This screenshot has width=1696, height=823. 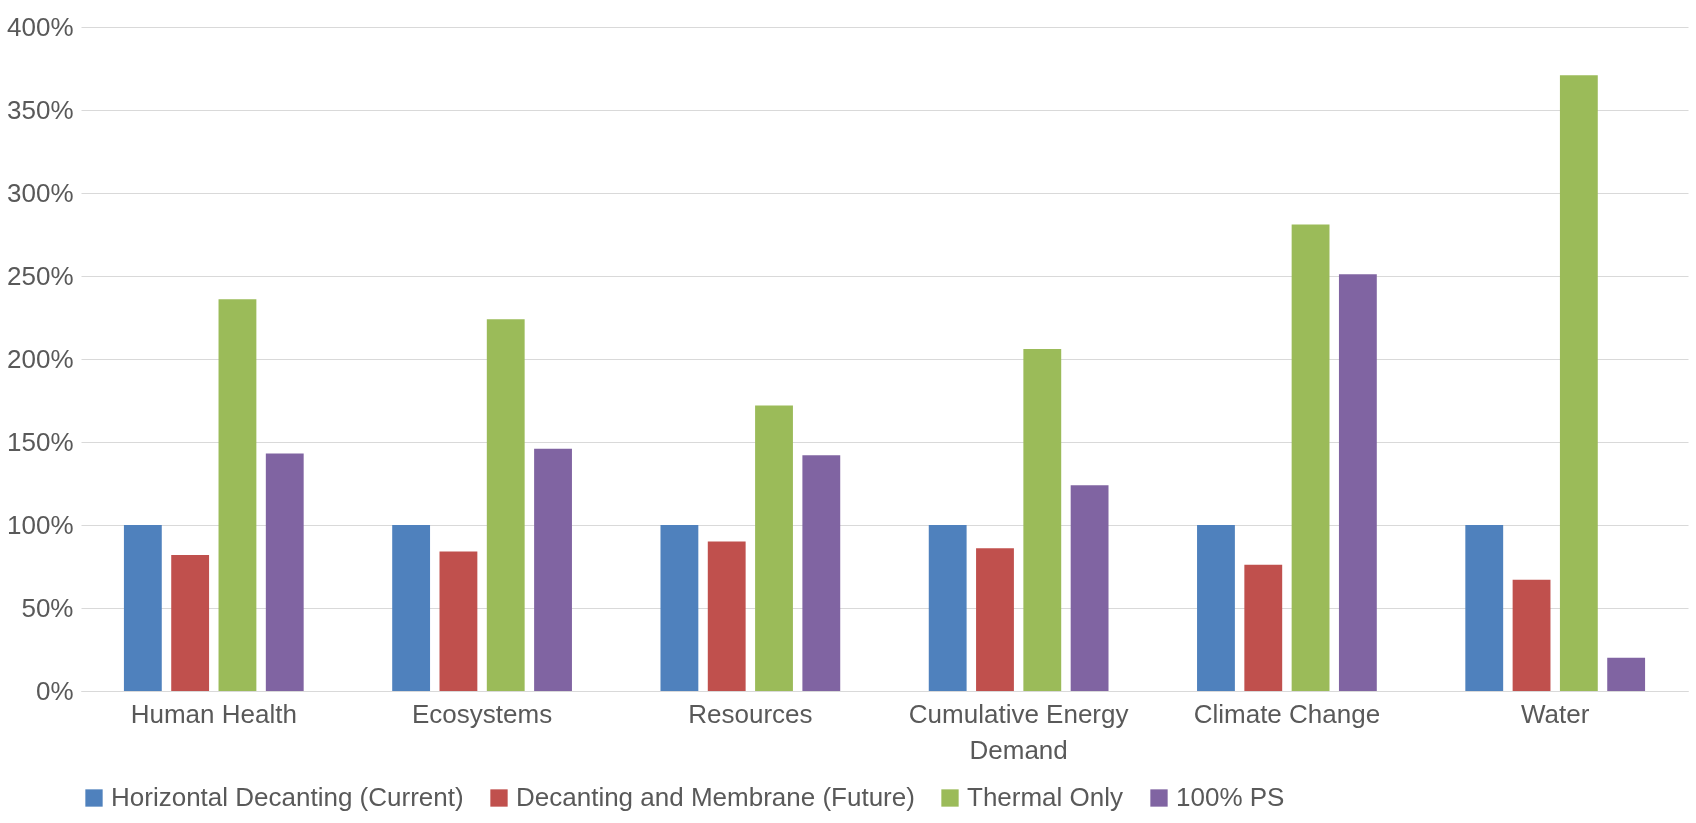 What do you see at coordinates (213, 713) in the screenshot?
I see `x-tick-label: Human Health` at bounding box center [213, 713].